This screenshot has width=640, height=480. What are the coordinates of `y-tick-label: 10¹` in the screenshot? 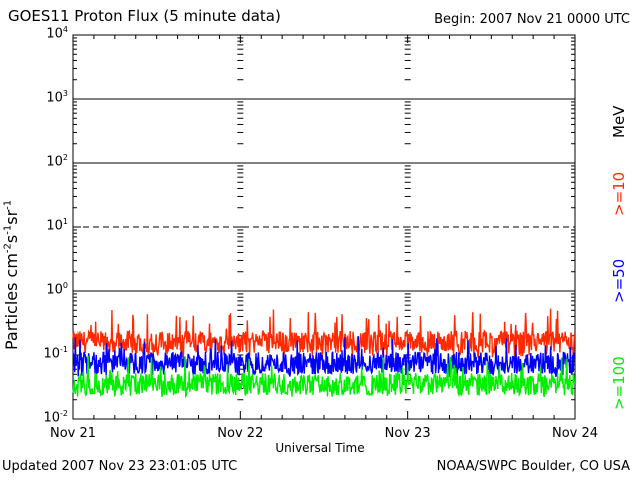 It's located at (57, 225).